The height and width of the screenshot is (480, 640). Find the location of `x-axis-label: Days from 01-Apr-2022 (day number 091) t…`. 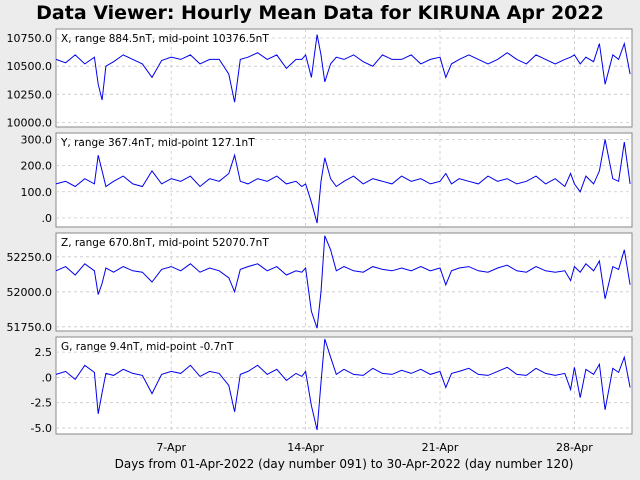

x-axis-label: Days from 01-Apr-2022 (day number 091) t… is located at coordinates (344, 464).